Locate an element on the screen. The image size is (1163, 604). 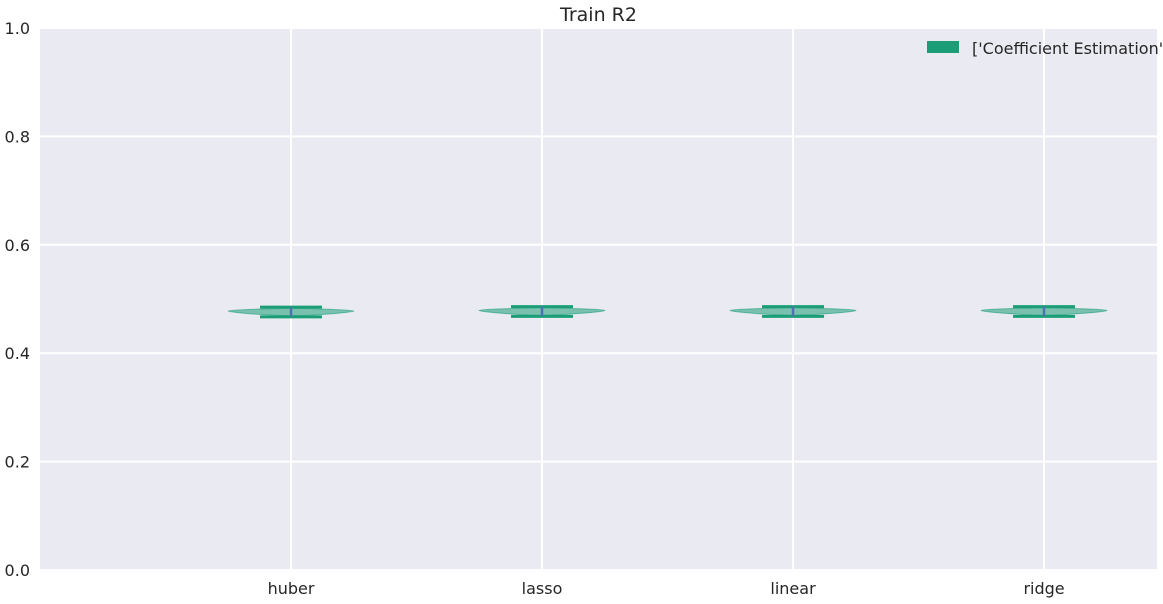
x-tick-label: huber is located at coordinates (291, 588).